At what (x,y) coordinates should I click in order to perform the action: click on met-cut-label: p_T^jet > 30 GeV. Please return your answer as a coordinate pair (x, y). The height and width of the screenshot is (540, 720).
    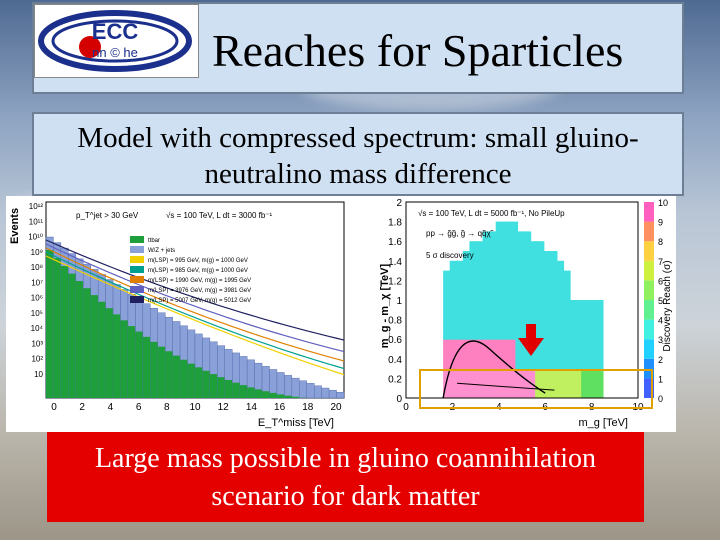
    Looking at the image, I should click on (107, 215).